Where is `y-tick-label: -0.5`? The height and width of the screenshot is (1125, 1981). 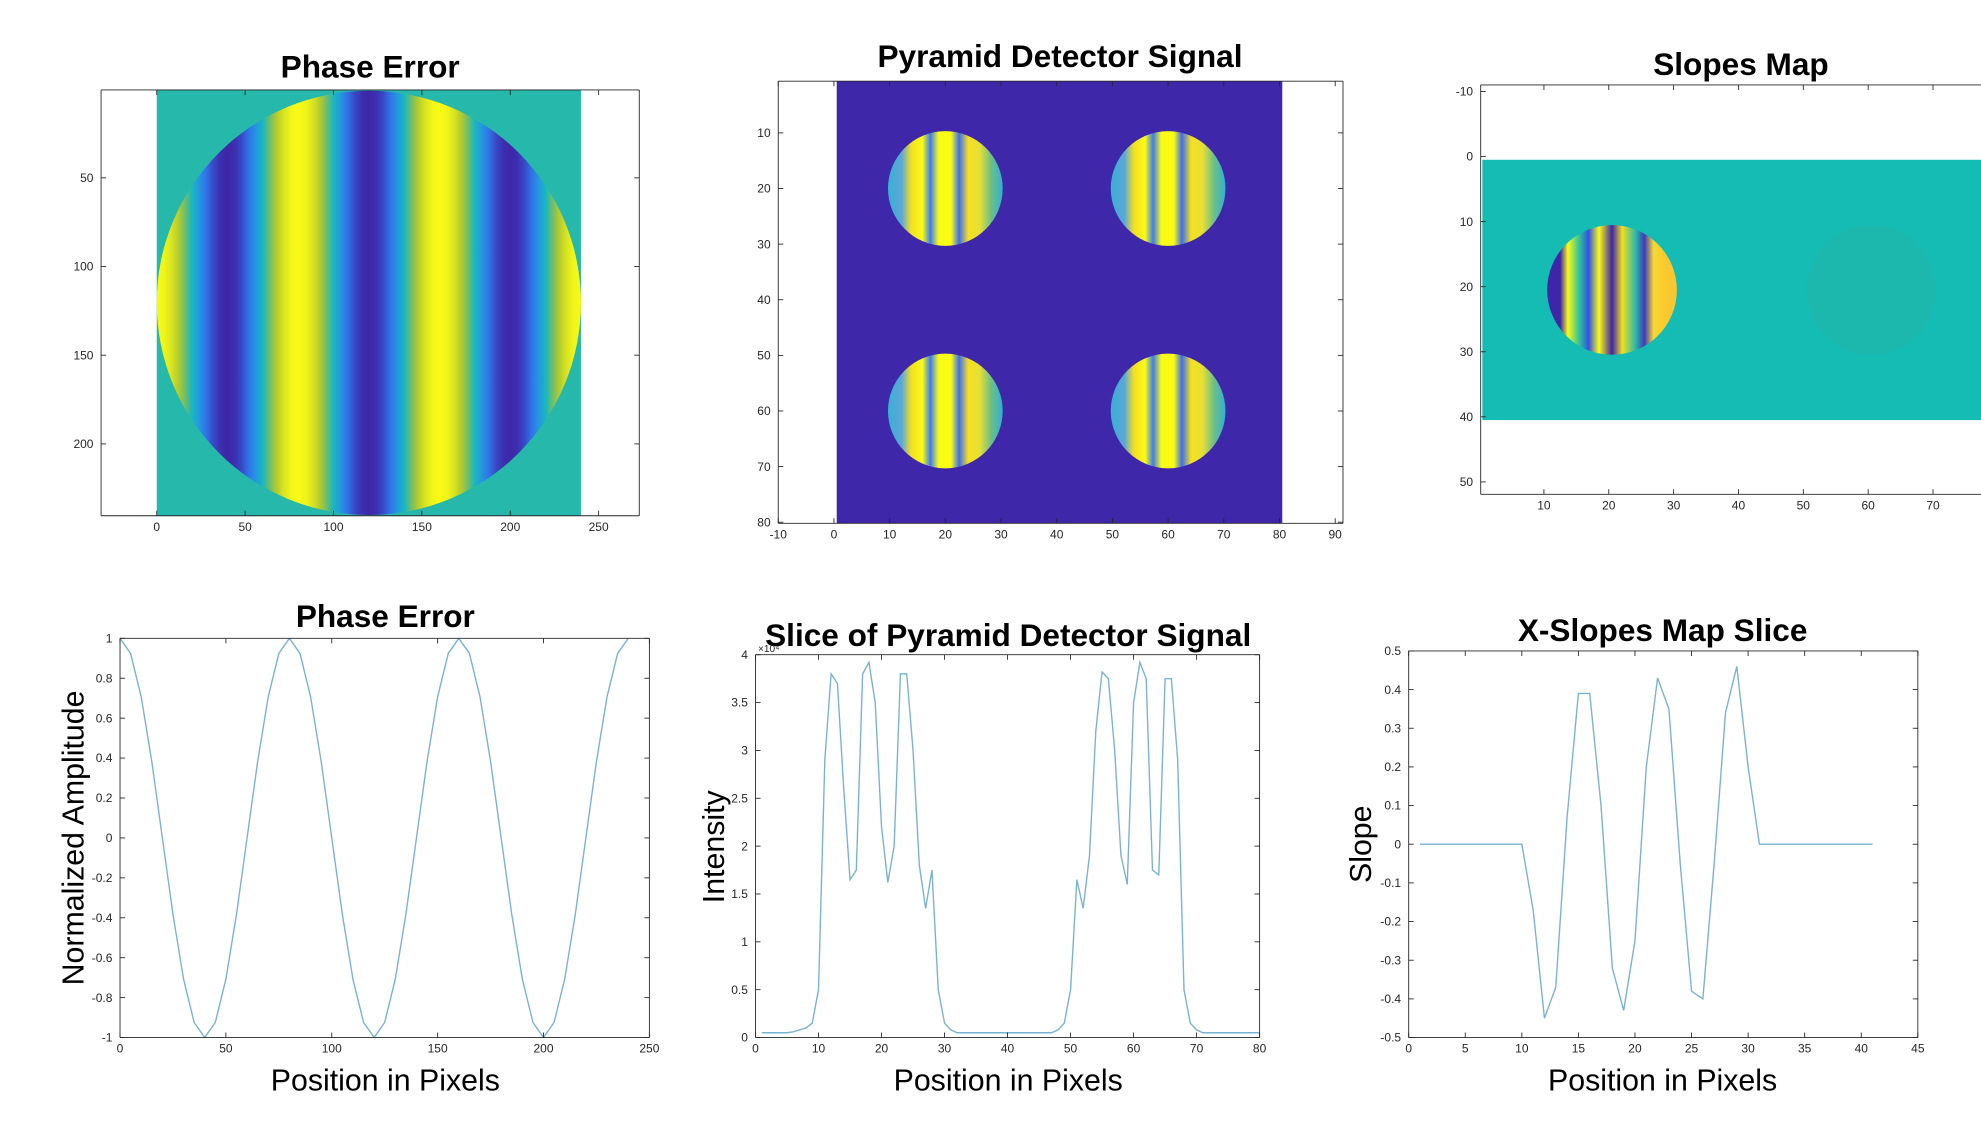 y-tick-label: -0.5 is located at coordinates (1390, 1038).